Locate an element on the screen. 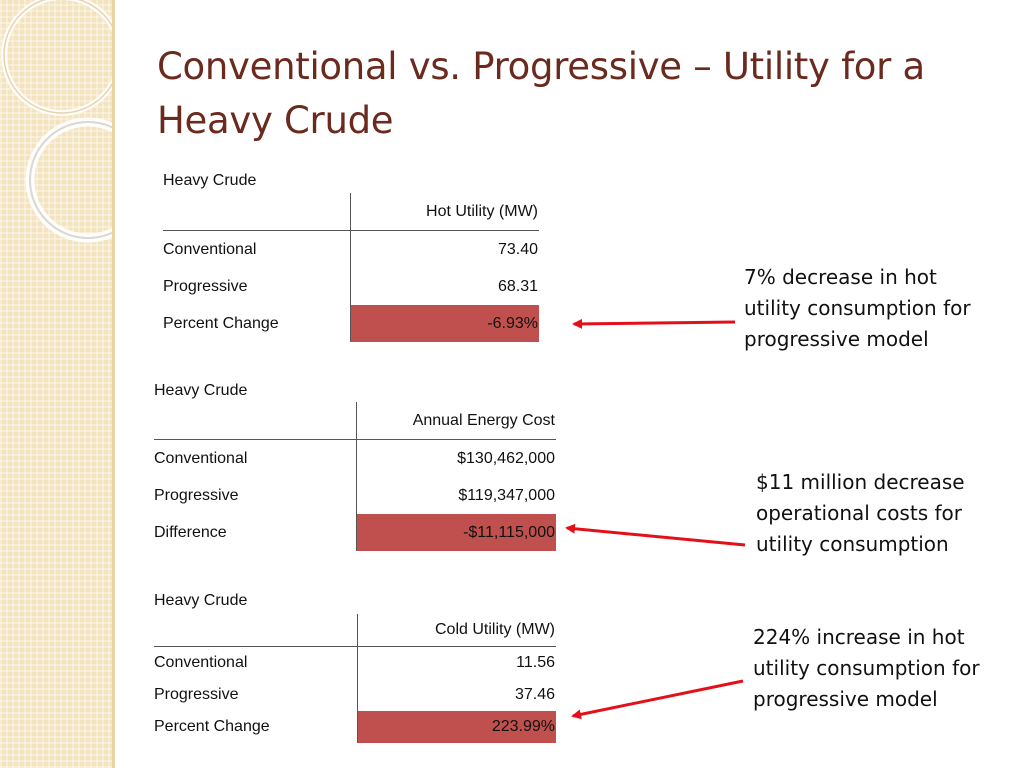 Image resolution: width=1024 pixels, height=768 pixels. table-row: Progressive 37.46 is located at coordinates (355, 695).